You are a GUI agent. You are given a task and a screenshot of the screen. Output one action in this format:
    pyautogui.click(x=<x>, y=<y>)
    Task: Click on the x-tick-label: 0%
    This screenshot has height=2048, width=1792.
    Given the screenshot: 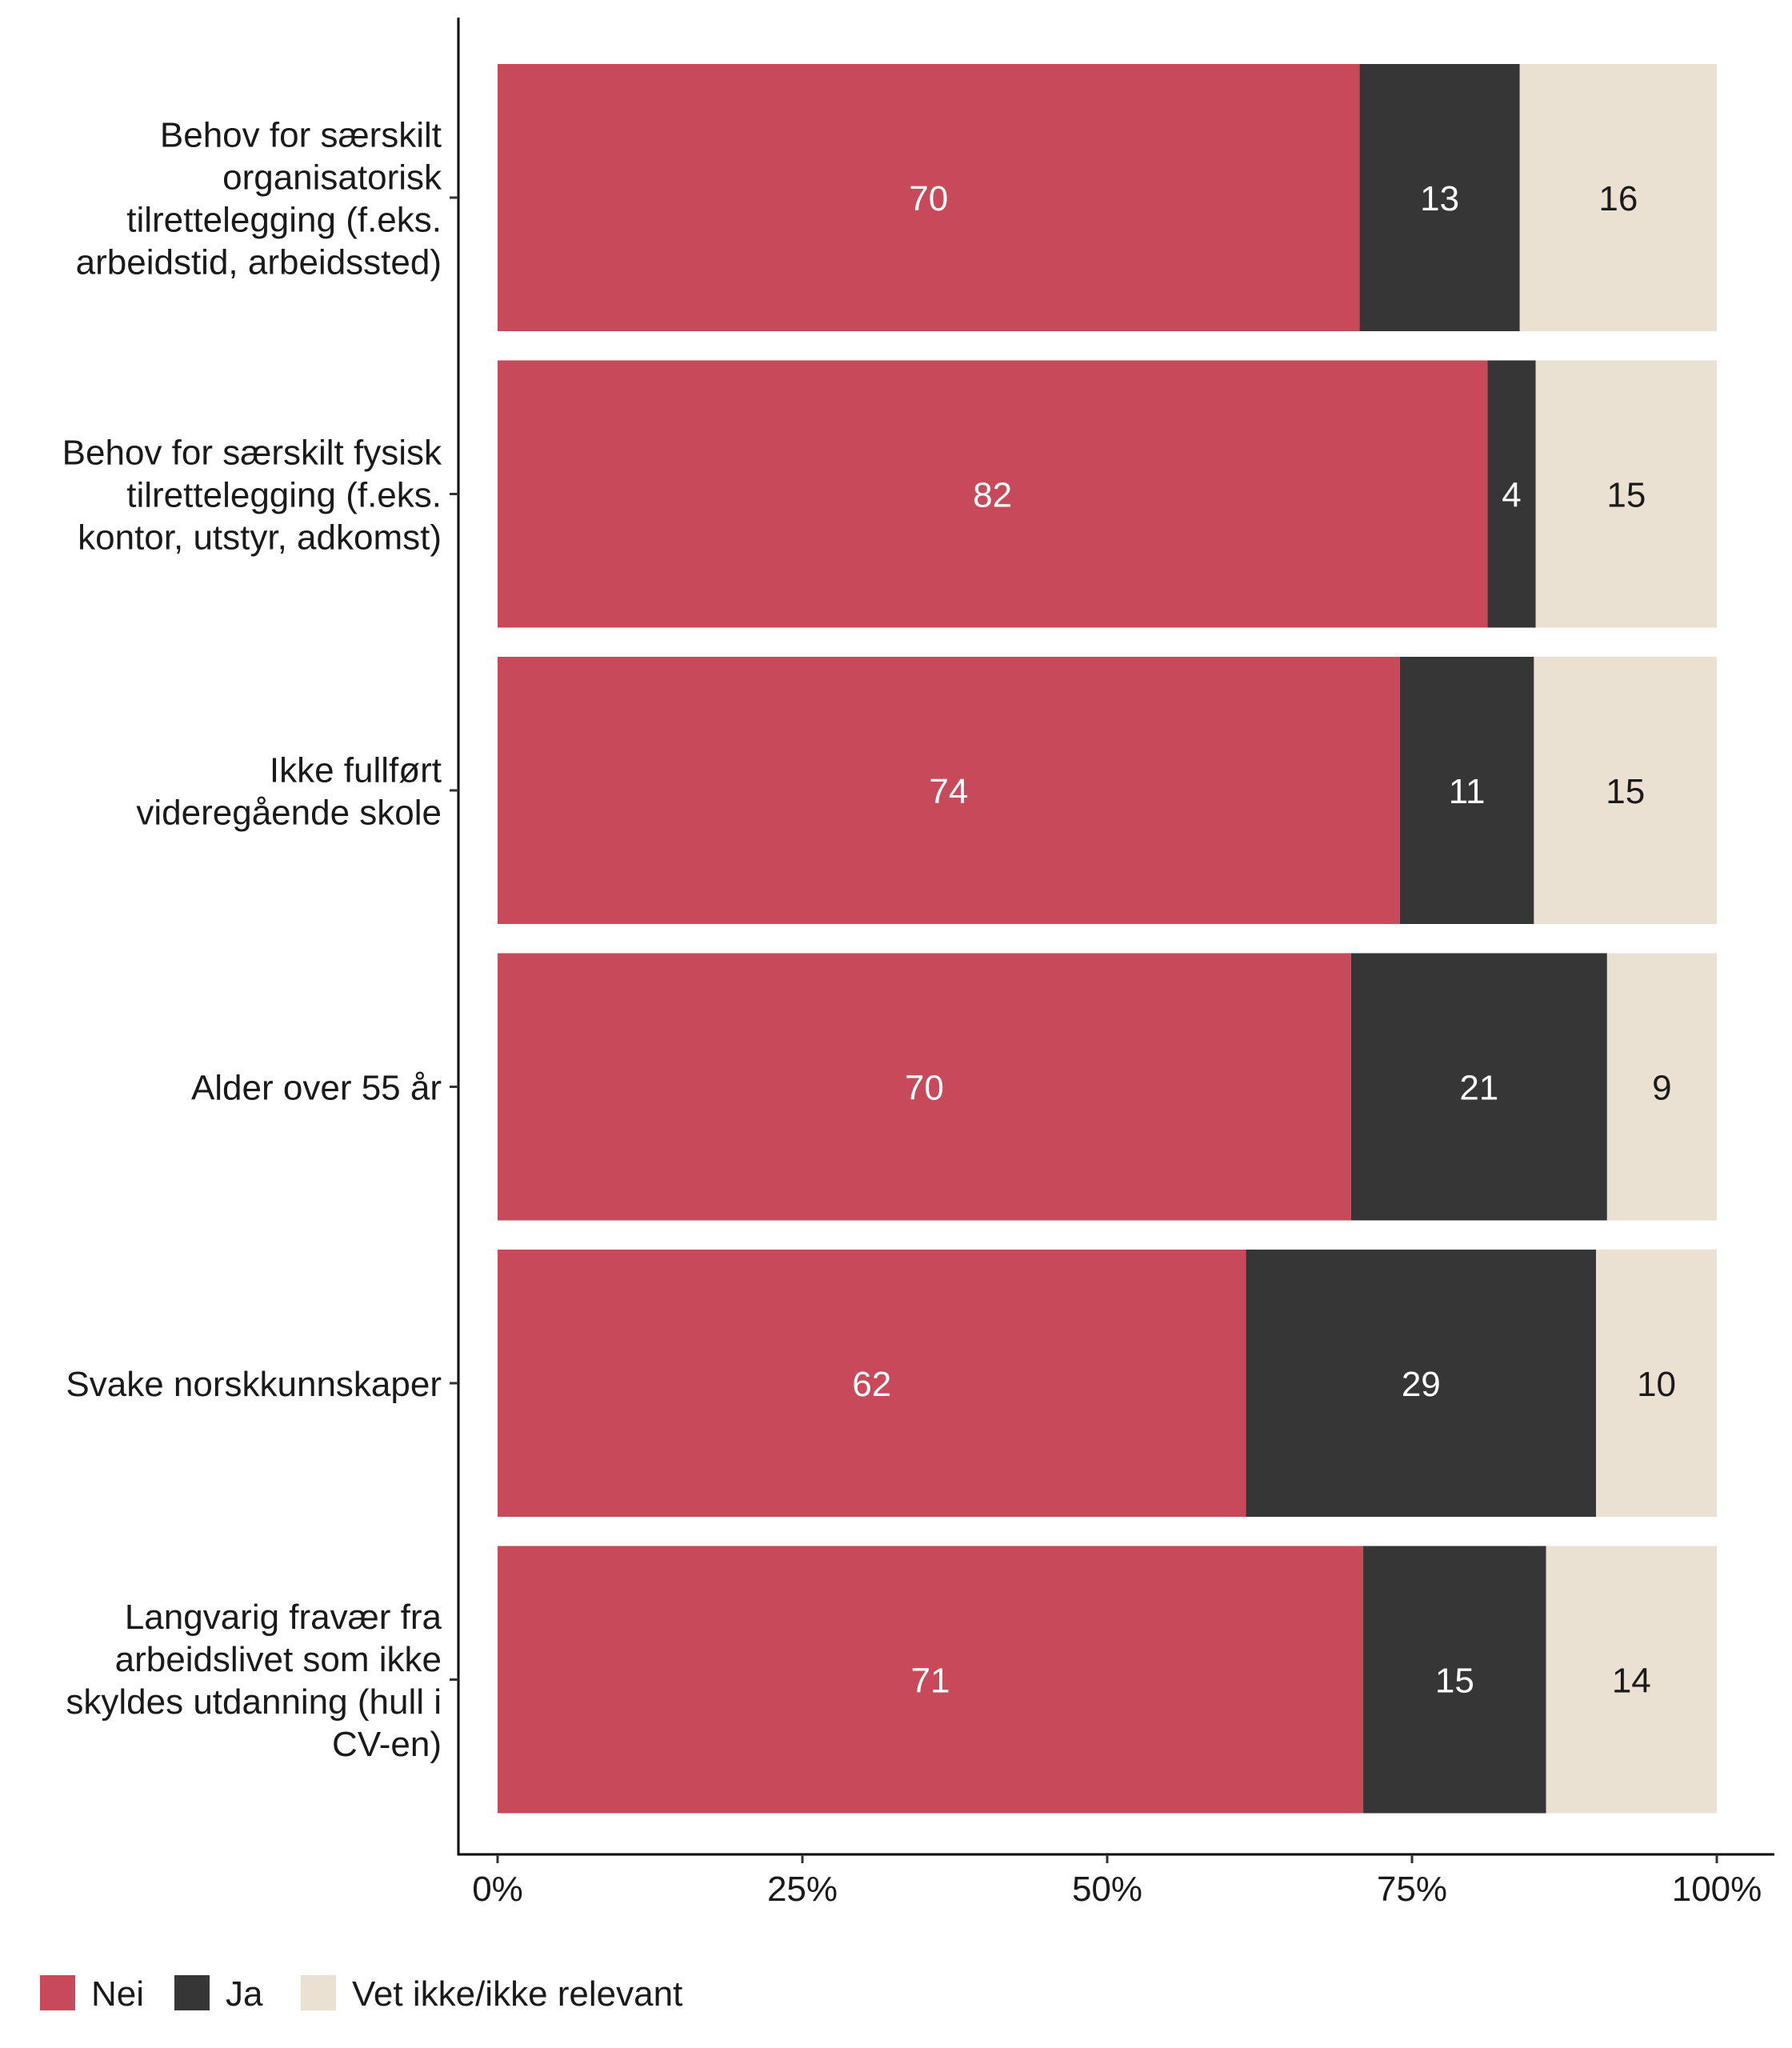 What is the action you would take?
    pyautogui.click(x=497, y=1889)
    